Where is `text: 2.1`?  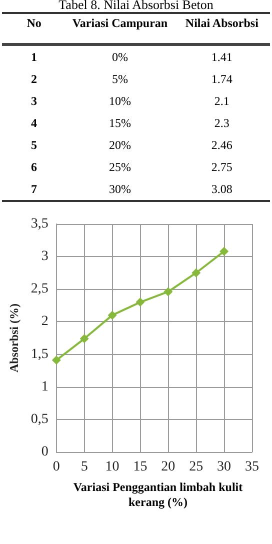
text: 2.1 is located at coordinates (221, 101).